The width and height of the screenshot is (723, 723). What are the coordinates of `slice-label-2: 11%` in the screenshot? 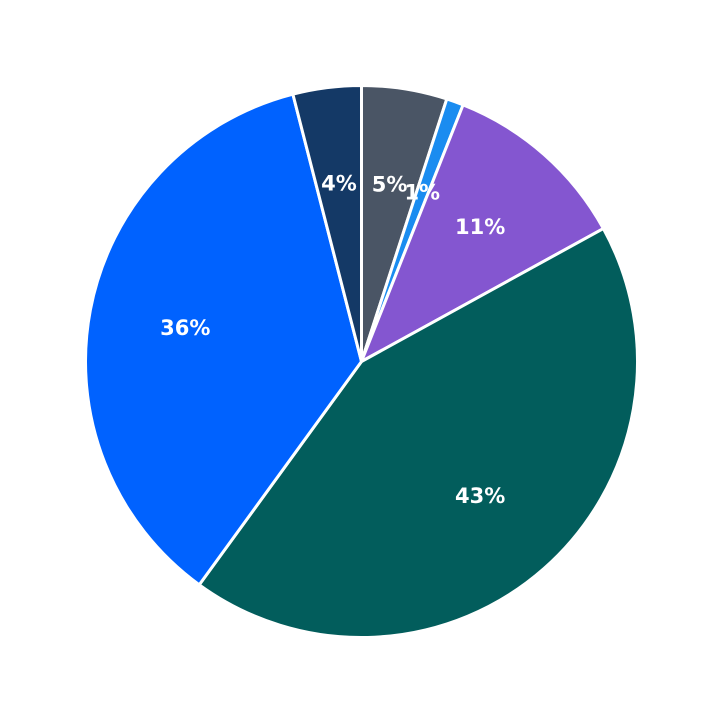 It's located at (480, 227).